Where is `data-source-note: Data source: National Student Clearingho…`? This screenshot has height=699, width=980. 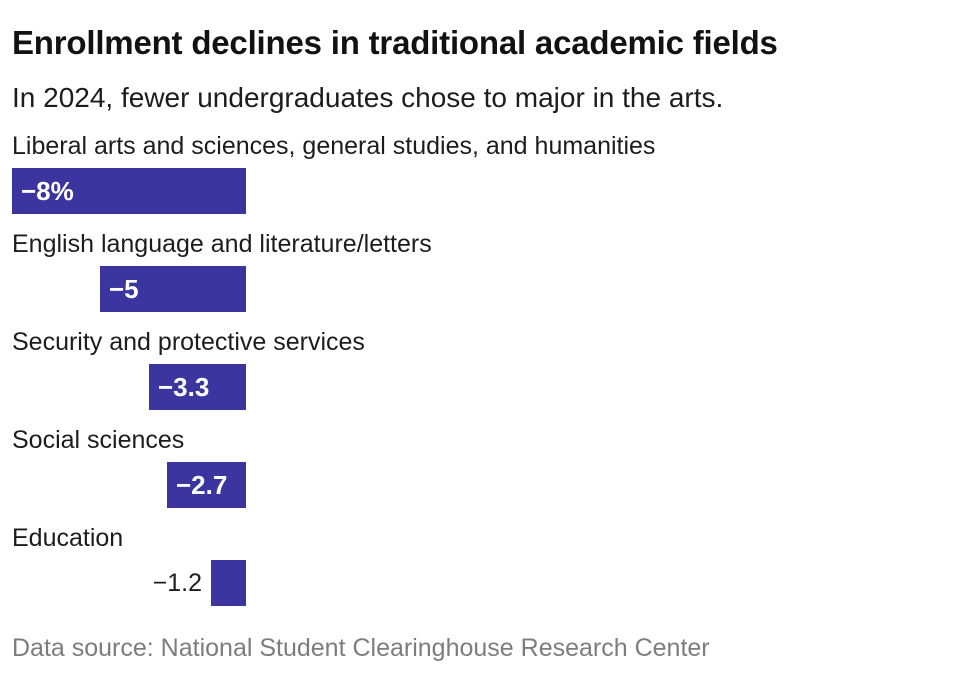 data-source-note: Data source: National Student Clearingho… is located at coordinates (361, 648).